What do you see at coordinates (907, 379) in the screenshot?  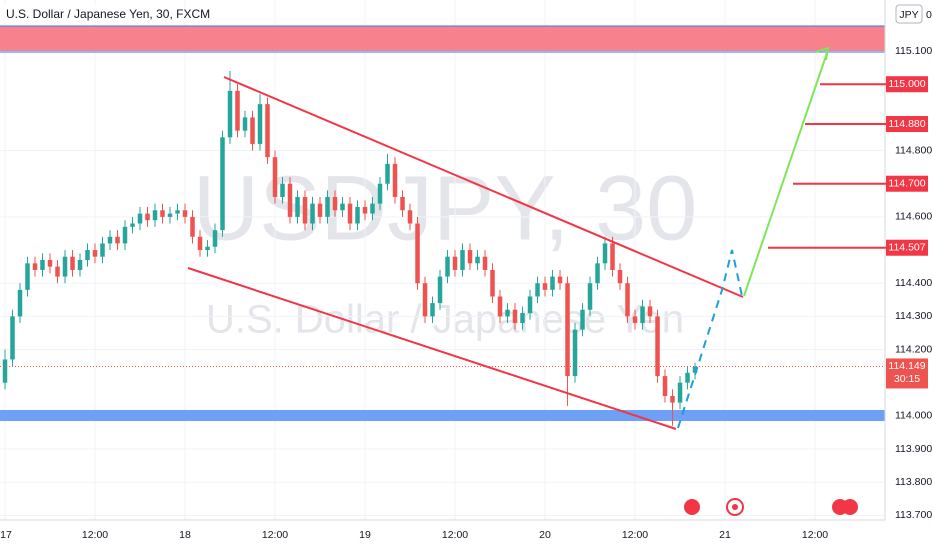 I see `countdown-label: 30:15` at bounding box center [907, 379].